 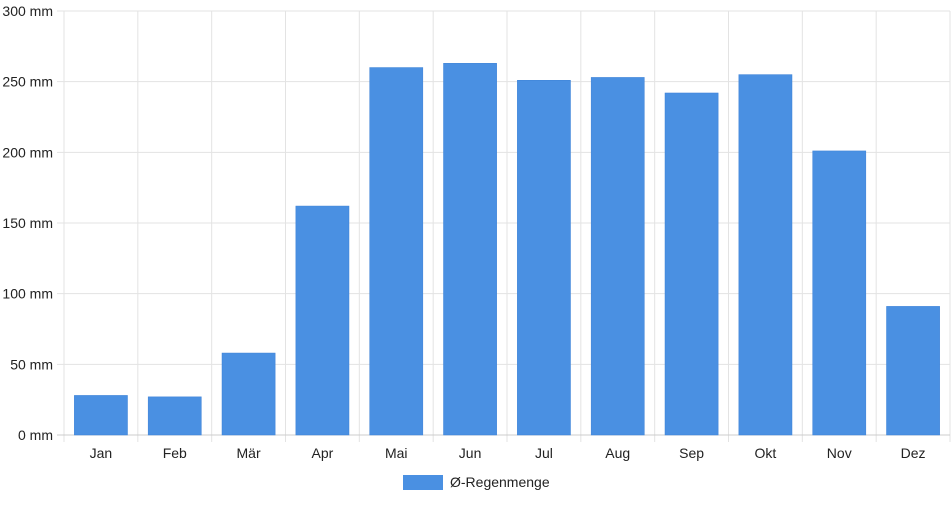 I want to click on x-tick-label: Feb, so click(x=175, y=453).